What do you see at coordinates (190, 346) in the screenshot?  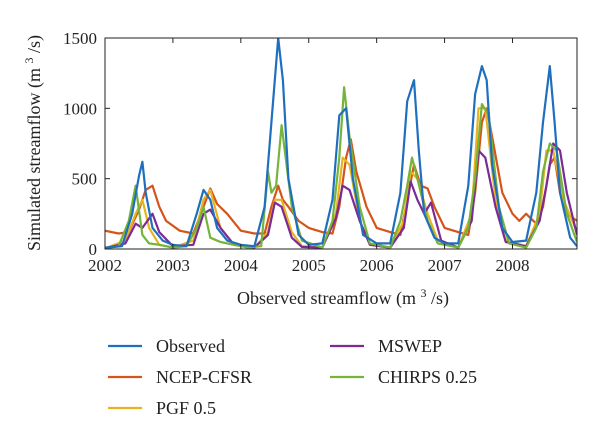 I see `legend-label-observed: Observed` at bounding box center [190, 346].